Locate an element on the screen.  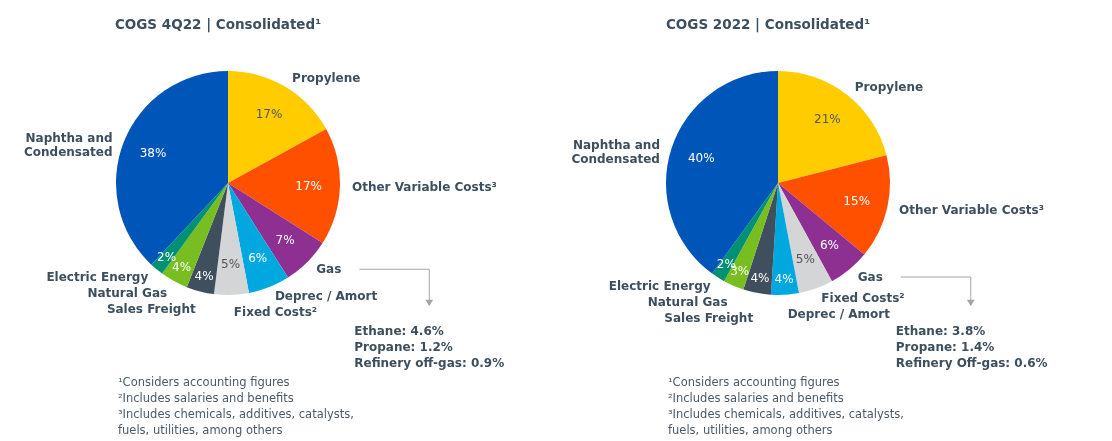
data-label: 21% is located at coordinates (827, 119).